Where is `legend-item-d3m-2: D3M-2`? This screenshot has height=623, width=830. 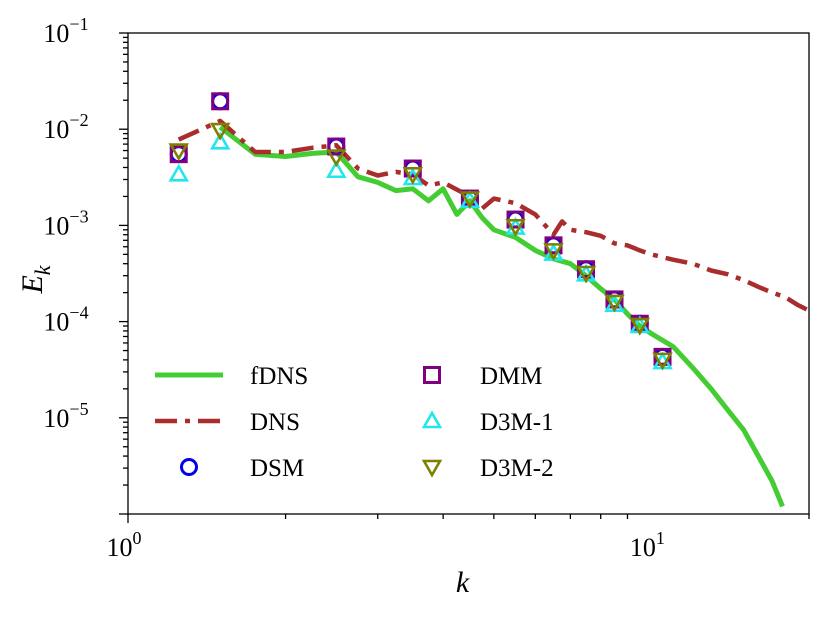 legend-item-d3m-2: D3M-2 is located at coordinates (487, 468).